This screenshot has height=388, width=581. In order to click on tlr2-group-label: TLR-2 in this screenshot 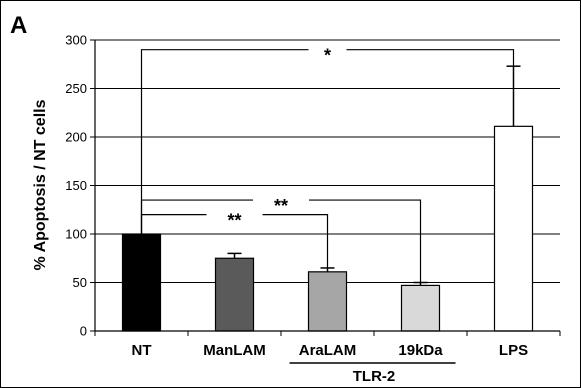, I will do `click(374, 376)`.